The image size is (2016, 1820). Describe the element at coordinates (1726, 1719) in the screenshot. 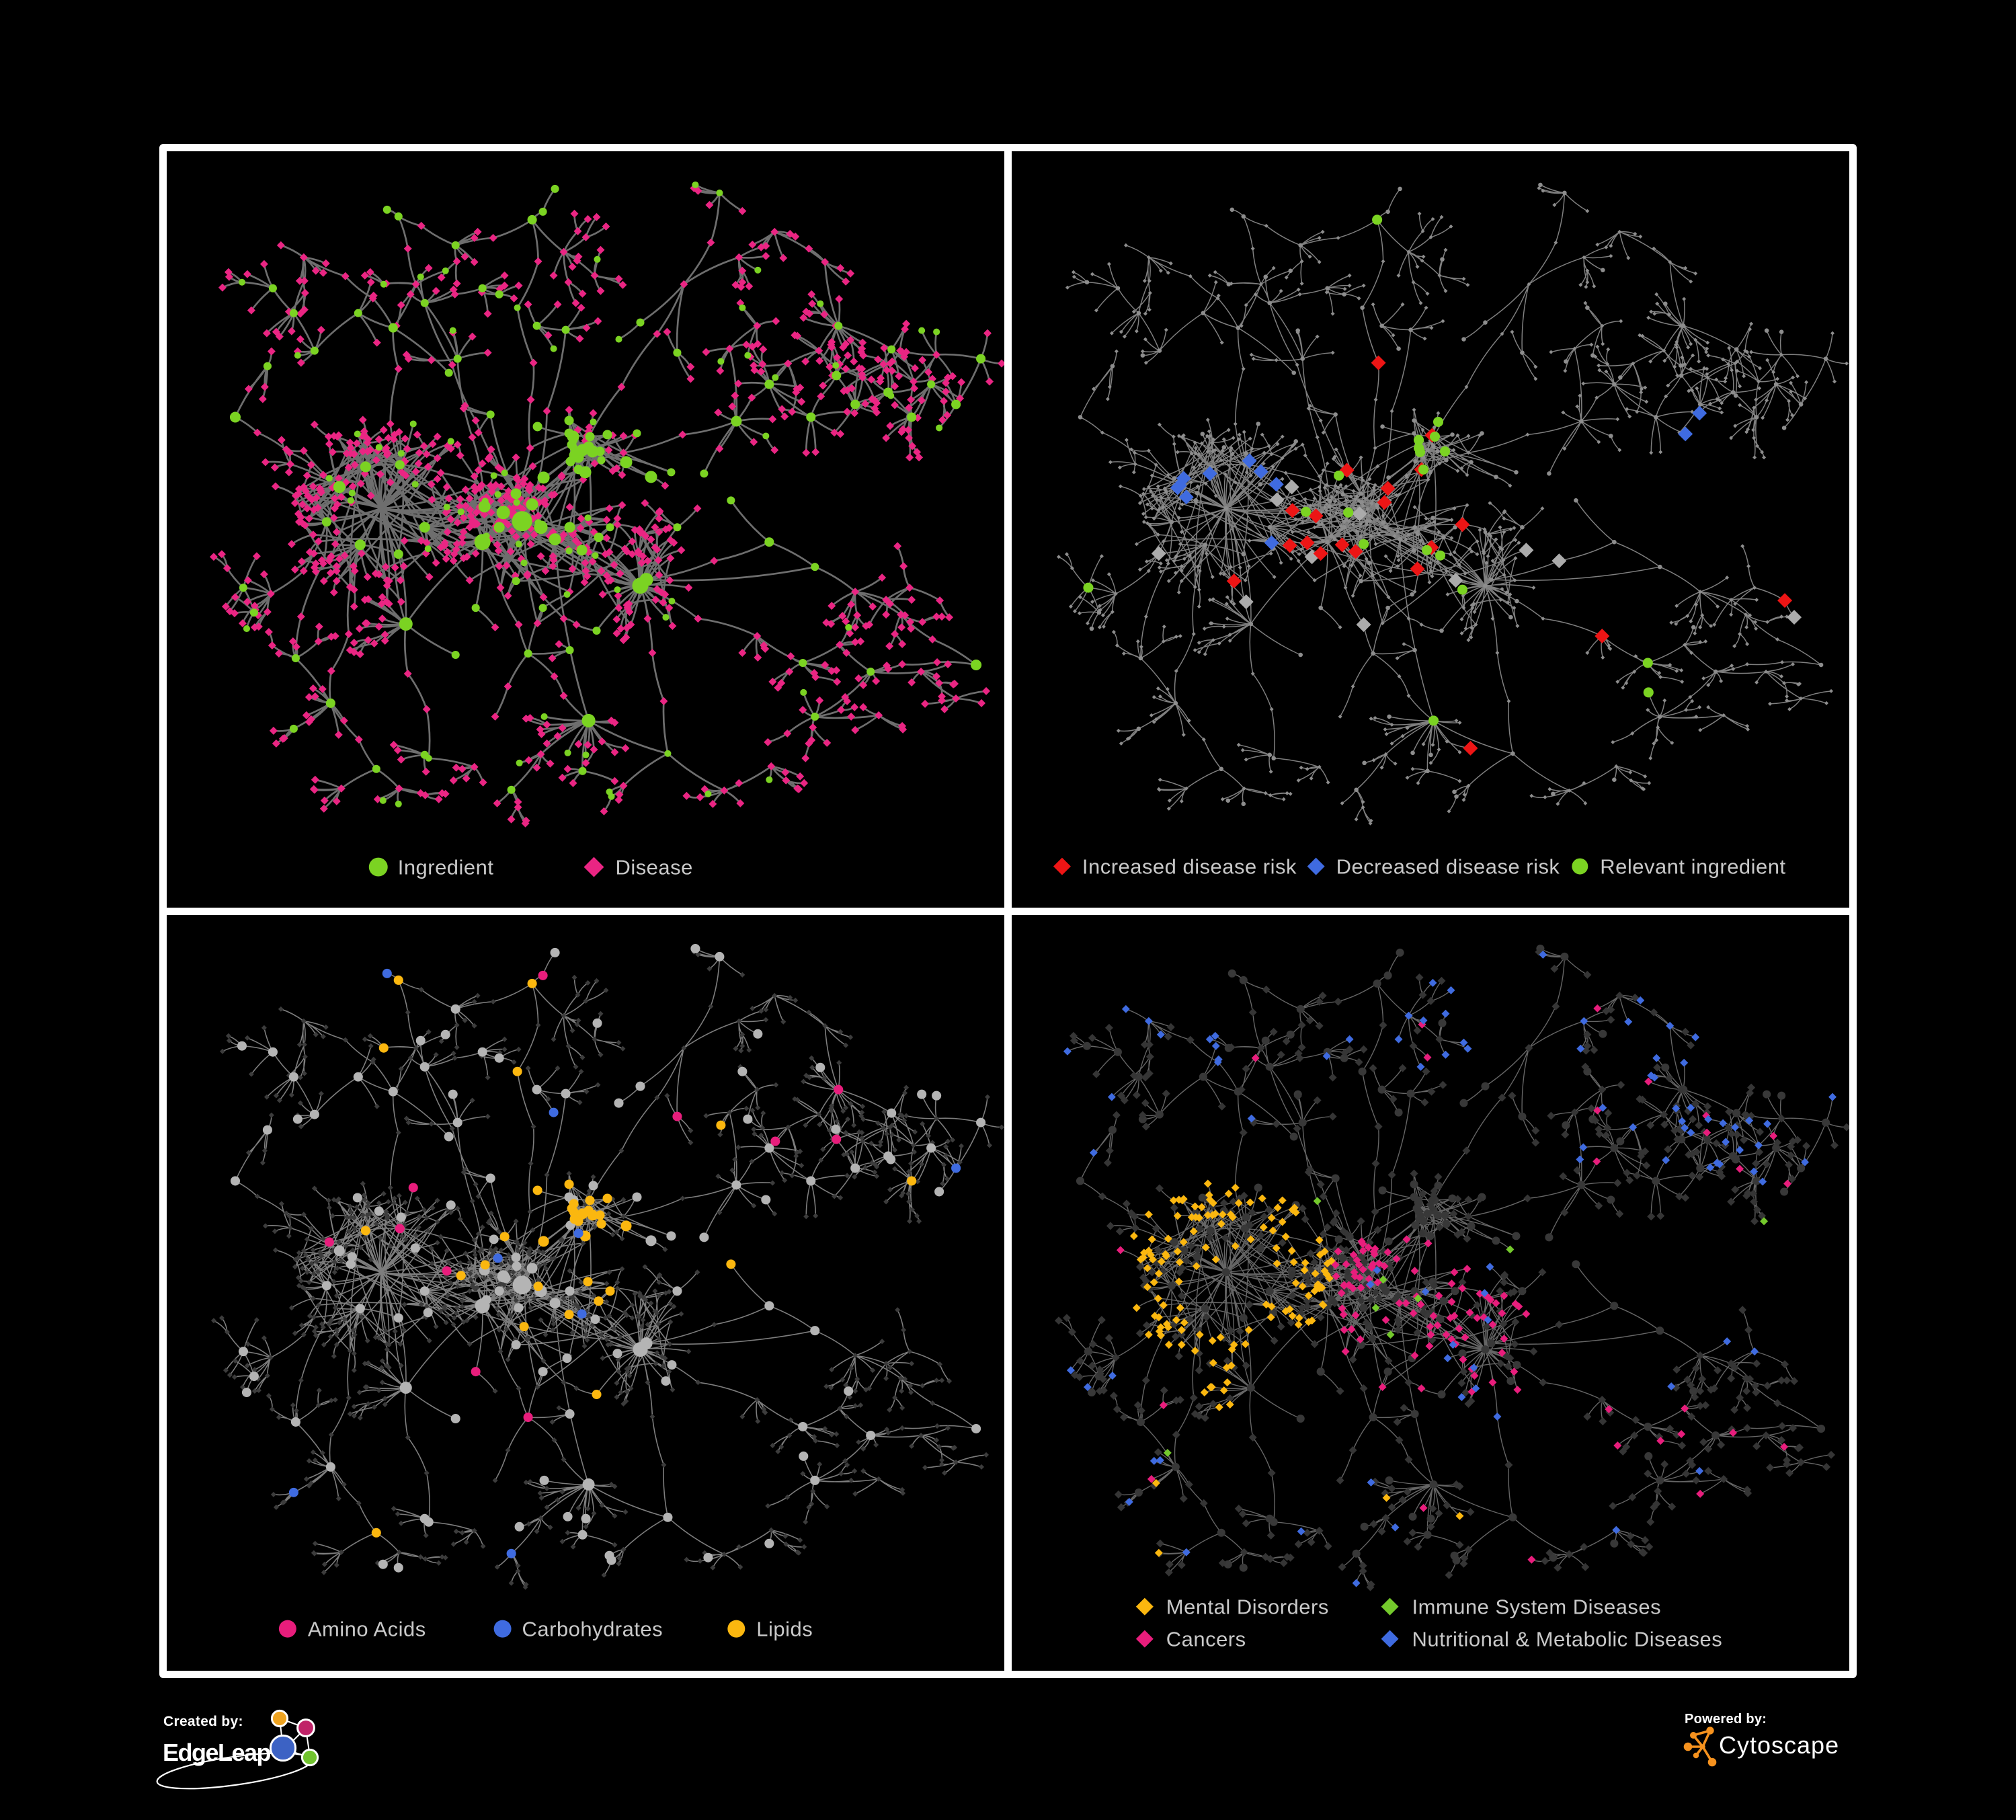

I see `svg-text: Powered by:` at that location.